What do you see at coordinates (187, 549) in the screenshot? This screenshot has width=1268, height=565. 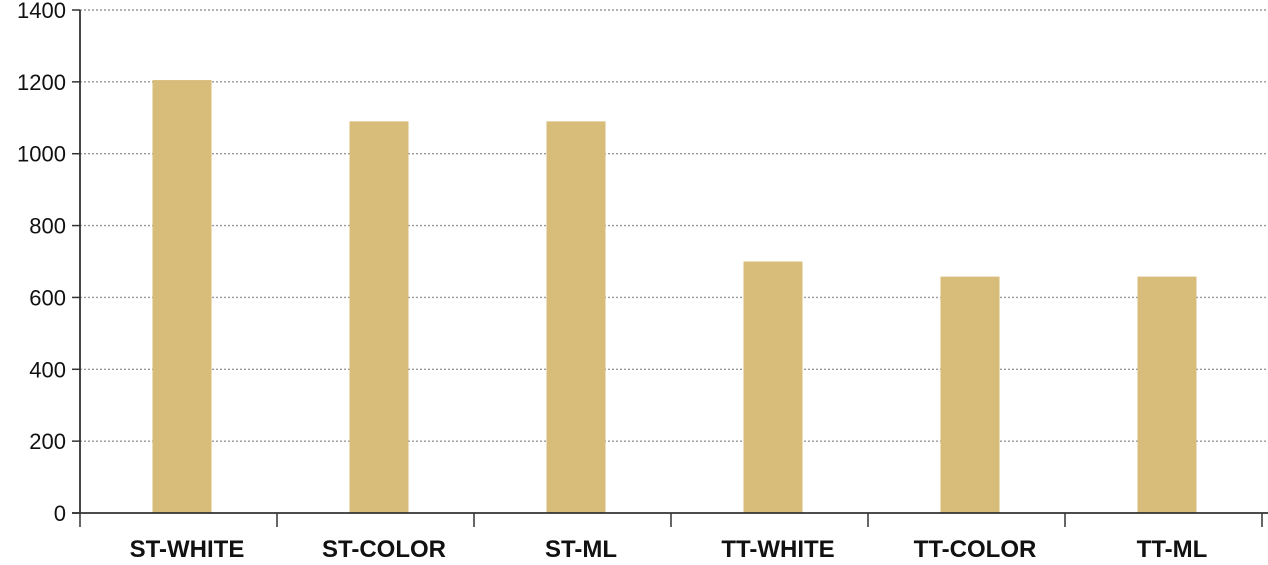 I see `x-tick-label: ST-WHITE` at bounding box center [187, 549].